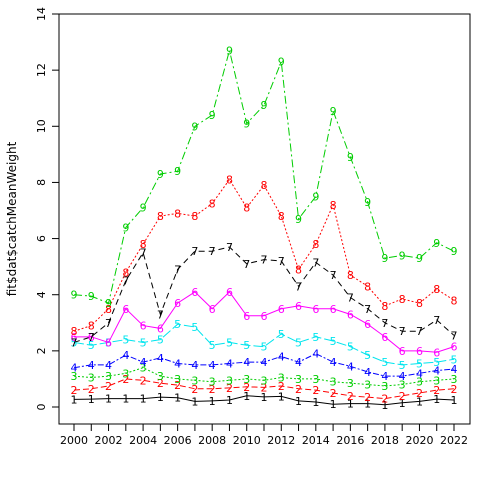 Image resolution: width=480 pixels, height=484 pixels. What do you see at coordinates (41, 182) in the screenshot?
I see `y-tick-label: 8` at bounding box center [41, 182].